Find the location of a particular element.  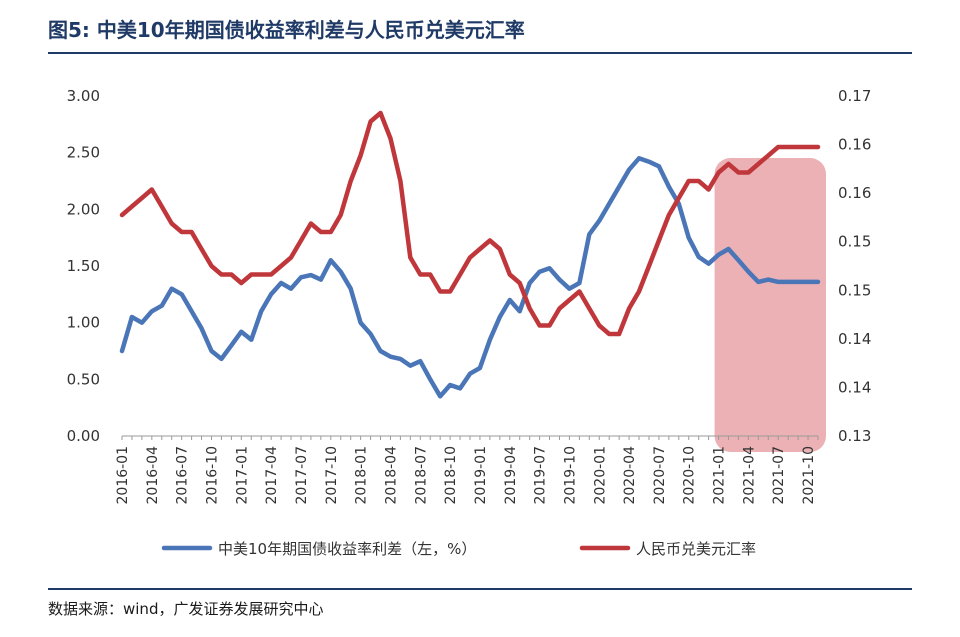

title-divider is located at coordinates (480, 53).